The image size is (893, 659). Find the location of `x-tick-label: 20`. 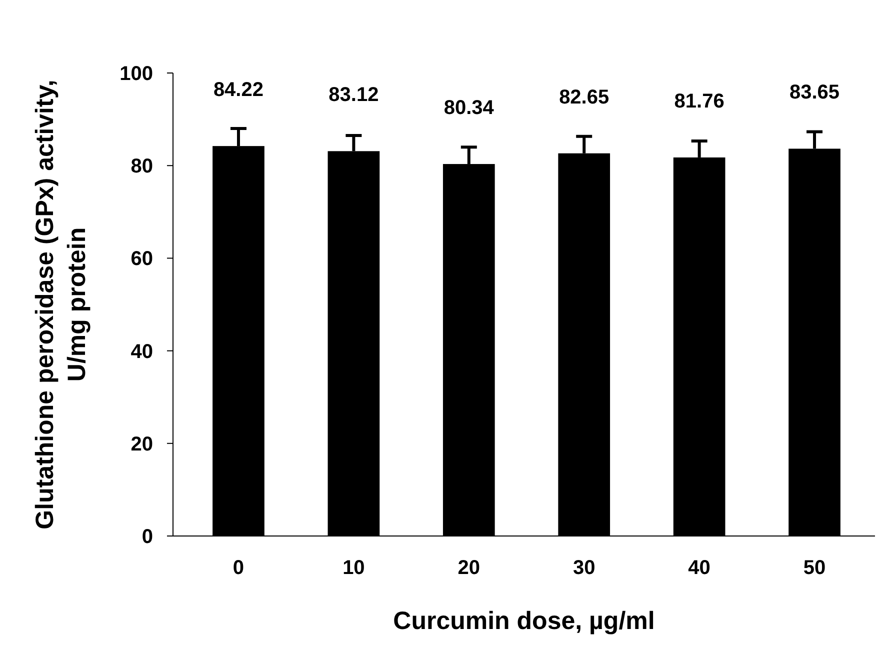

x-tick-label: 20 is located at coordinates (469, 568).